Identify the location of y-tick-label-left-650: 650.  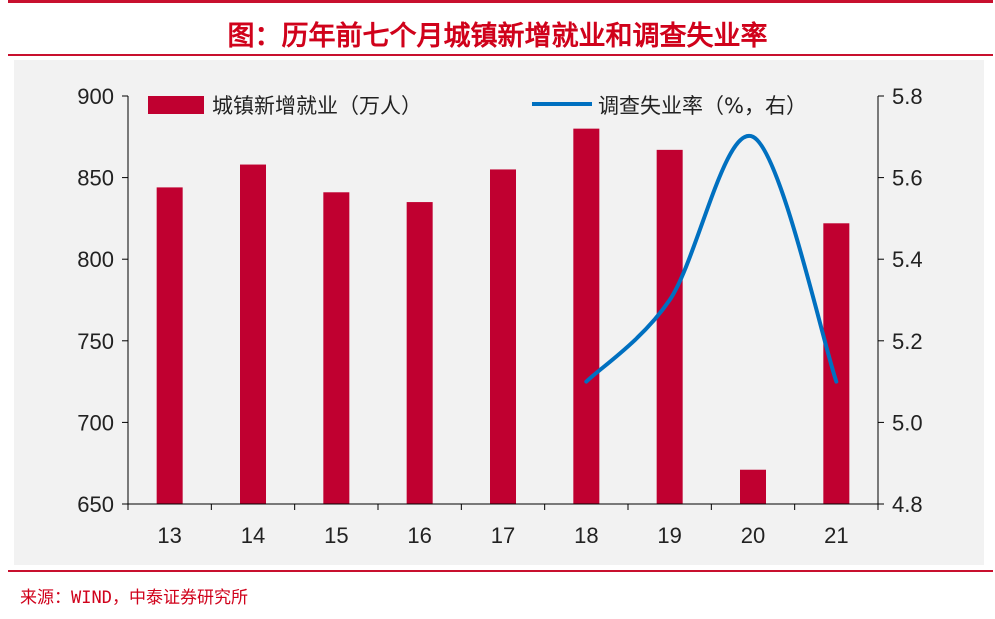
(95, 504).